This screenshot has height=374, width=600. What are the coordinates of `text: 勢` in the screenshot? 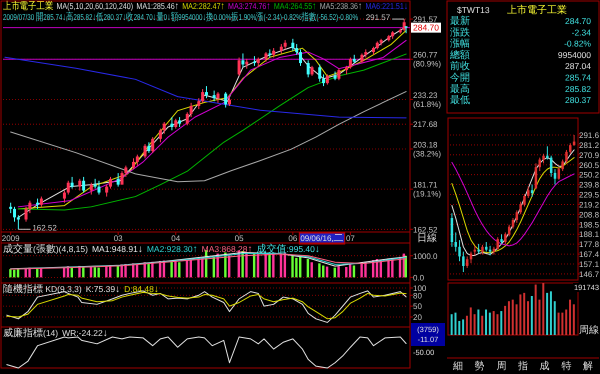 It's located at (479, 366).